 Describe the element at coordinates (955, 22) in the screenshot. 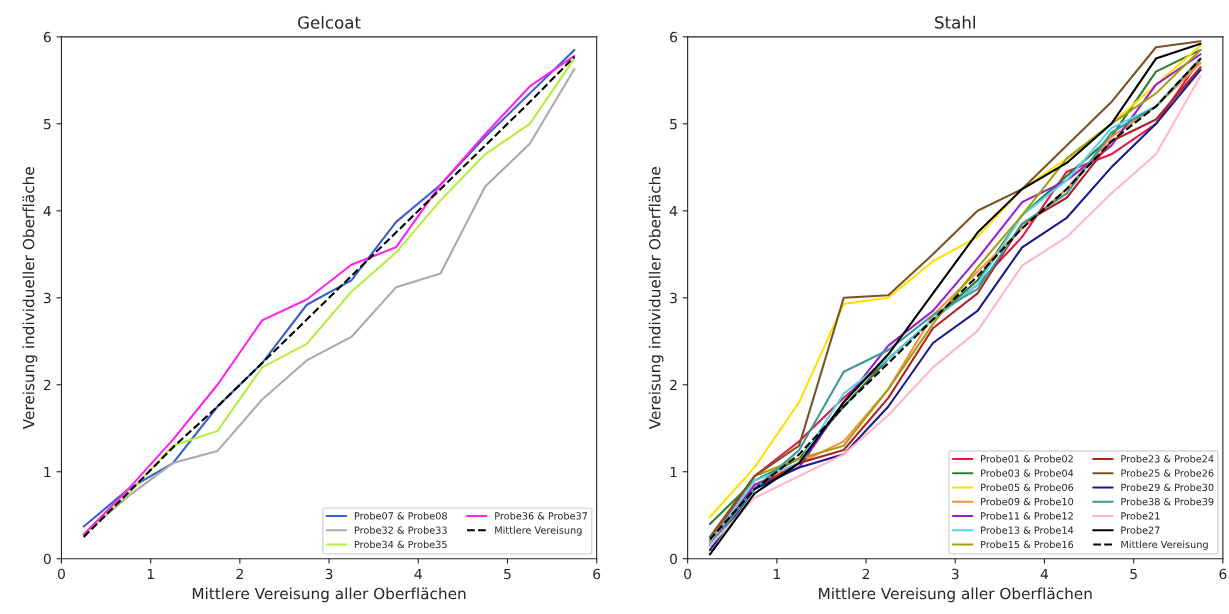

I see `chart-title: Stahl` at that location.